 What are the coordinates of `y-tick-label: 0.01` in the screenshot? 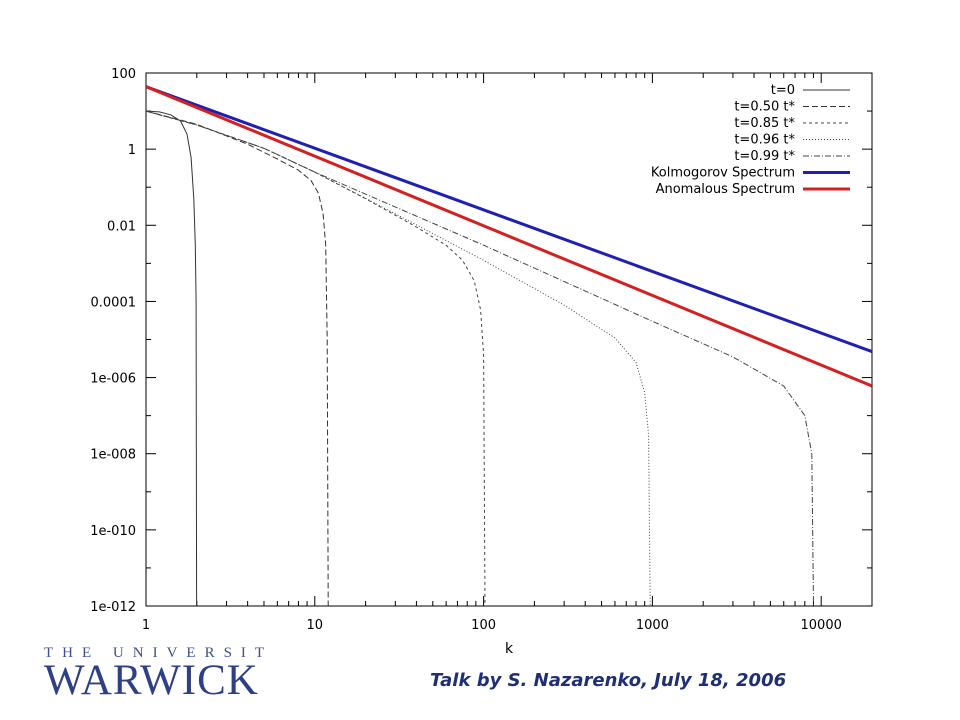 It's located at (121, 226).